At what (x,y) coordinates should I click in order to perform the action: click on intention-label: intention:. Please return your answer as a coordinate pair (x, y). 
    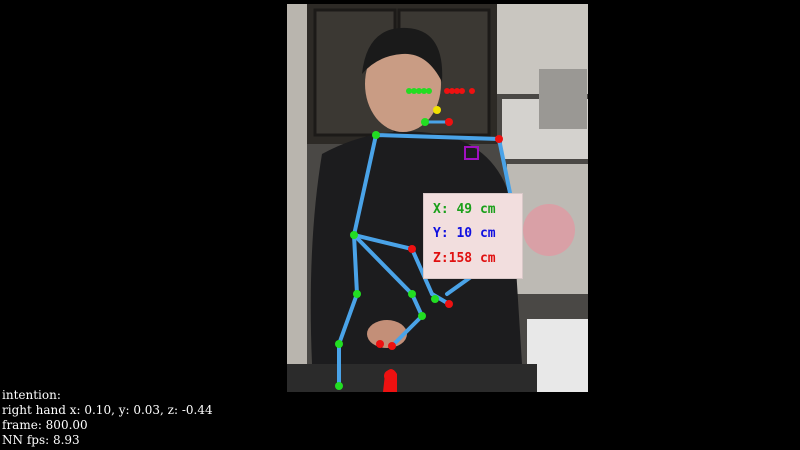
    Looking at the image, I should click on (31, 395).